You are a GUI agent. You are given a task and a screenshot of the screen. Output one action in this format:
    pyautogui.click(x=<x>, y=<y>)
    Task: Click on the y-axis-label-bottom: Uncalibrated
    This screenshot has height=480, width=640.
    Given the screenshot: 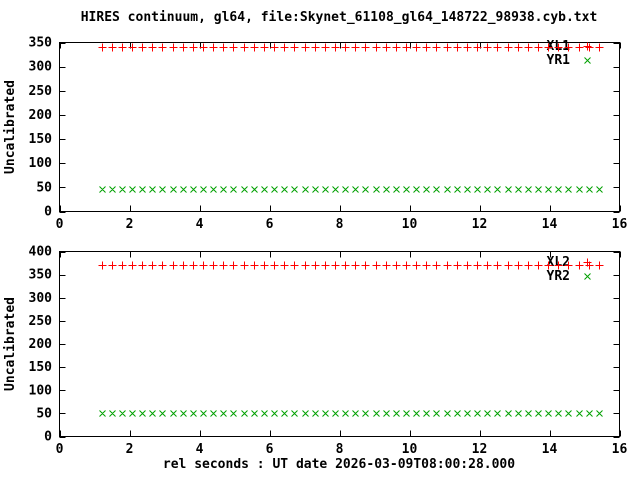 What is the action you would take?
    pyautogui.click(x=10, y=344)
    